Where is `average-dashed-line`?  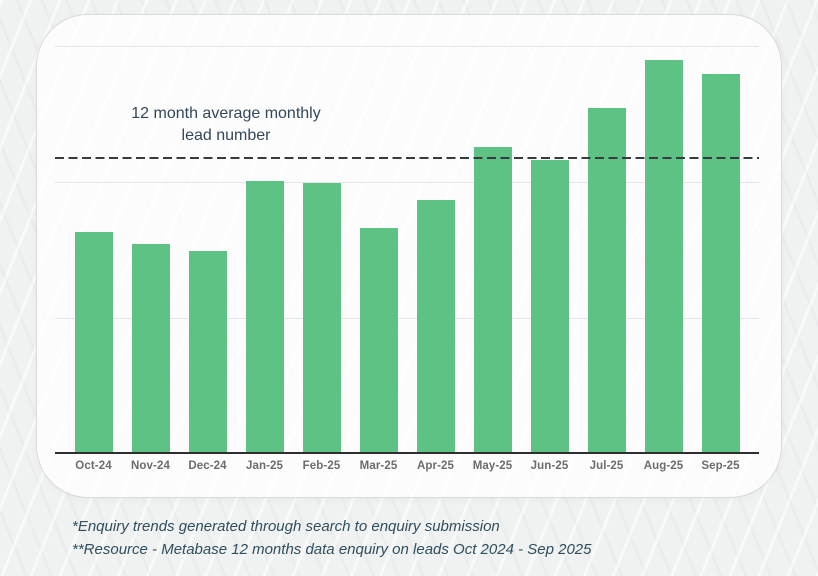
average-dashed-line is located at coordinates (407, 157).